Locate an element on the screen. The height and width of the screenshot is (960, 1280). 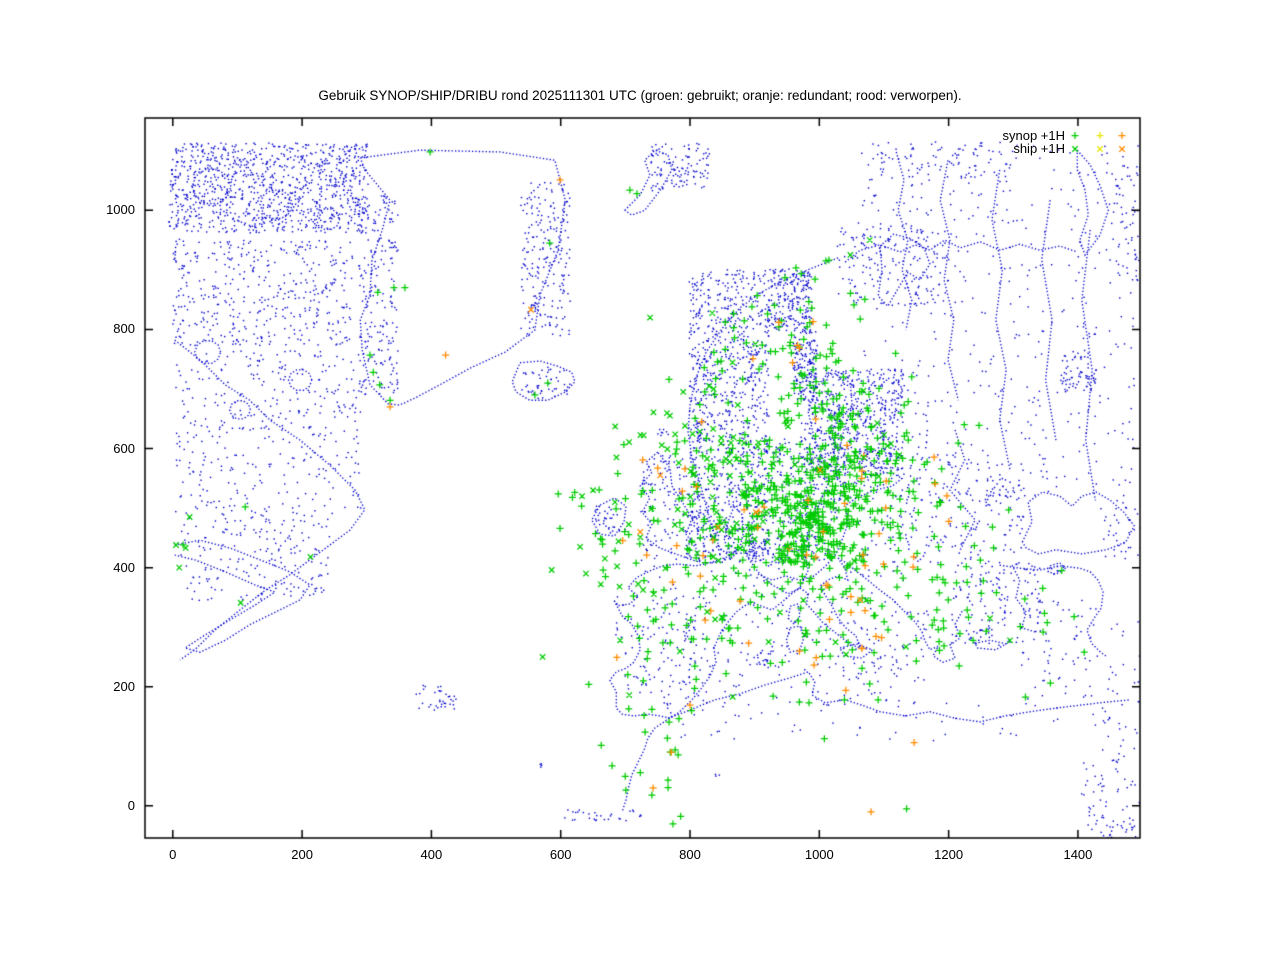
x-tick-label: 200 is located at coordinates (302, 854).